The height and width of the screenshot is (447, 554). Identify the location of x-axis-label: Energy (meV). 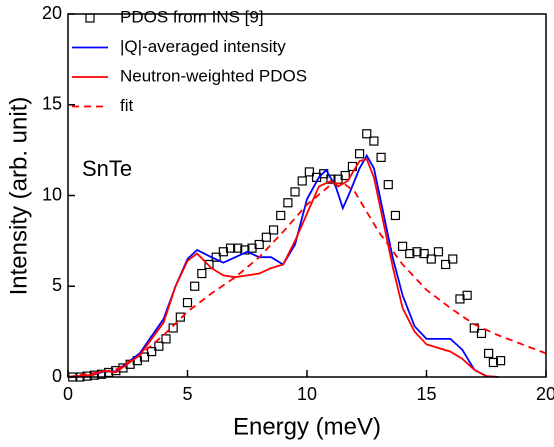
(307, 426).